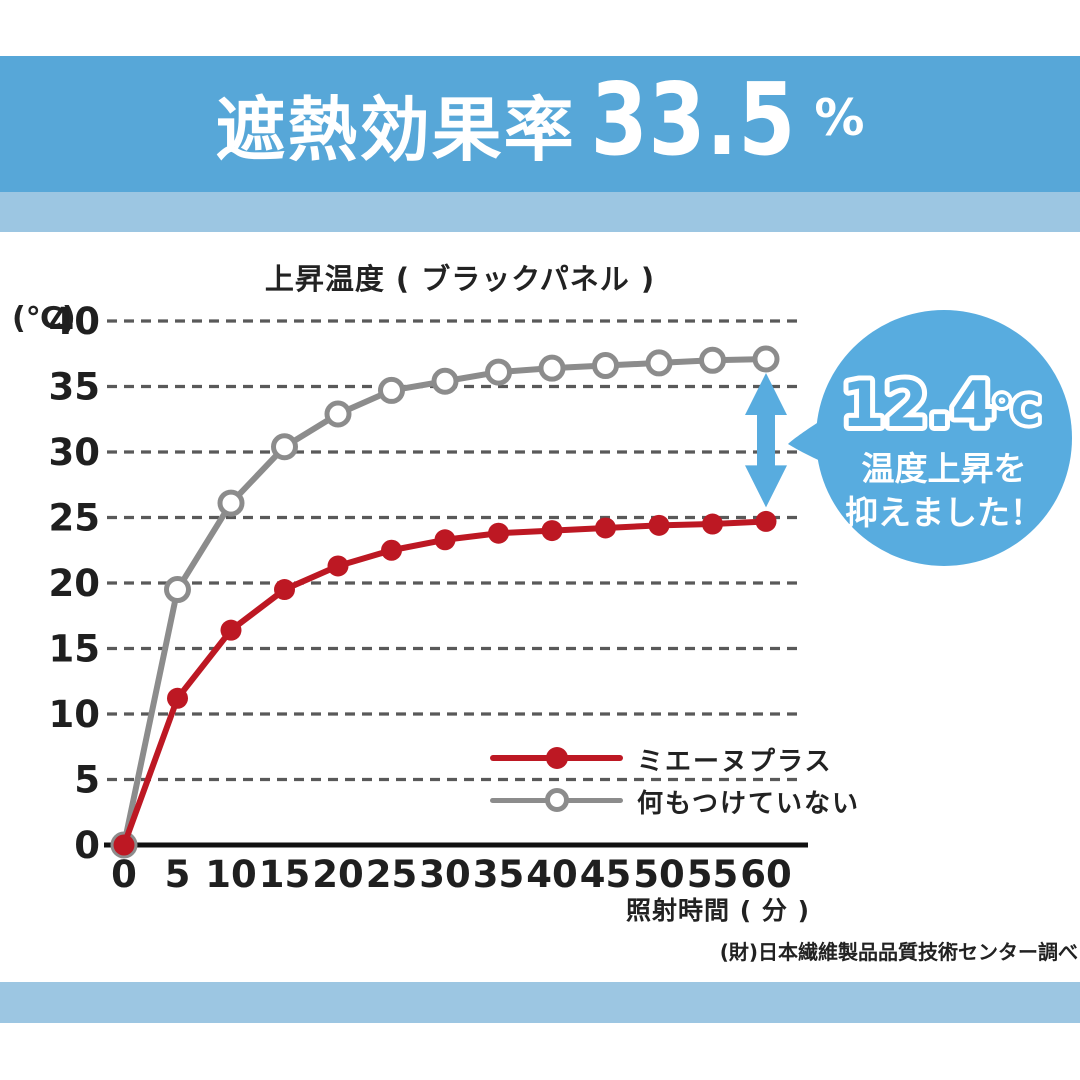  What do you see at coordinates (75, 649) in the screenshot?
I see `y-tick-label-15: 15` at bounding box center [75, 649].